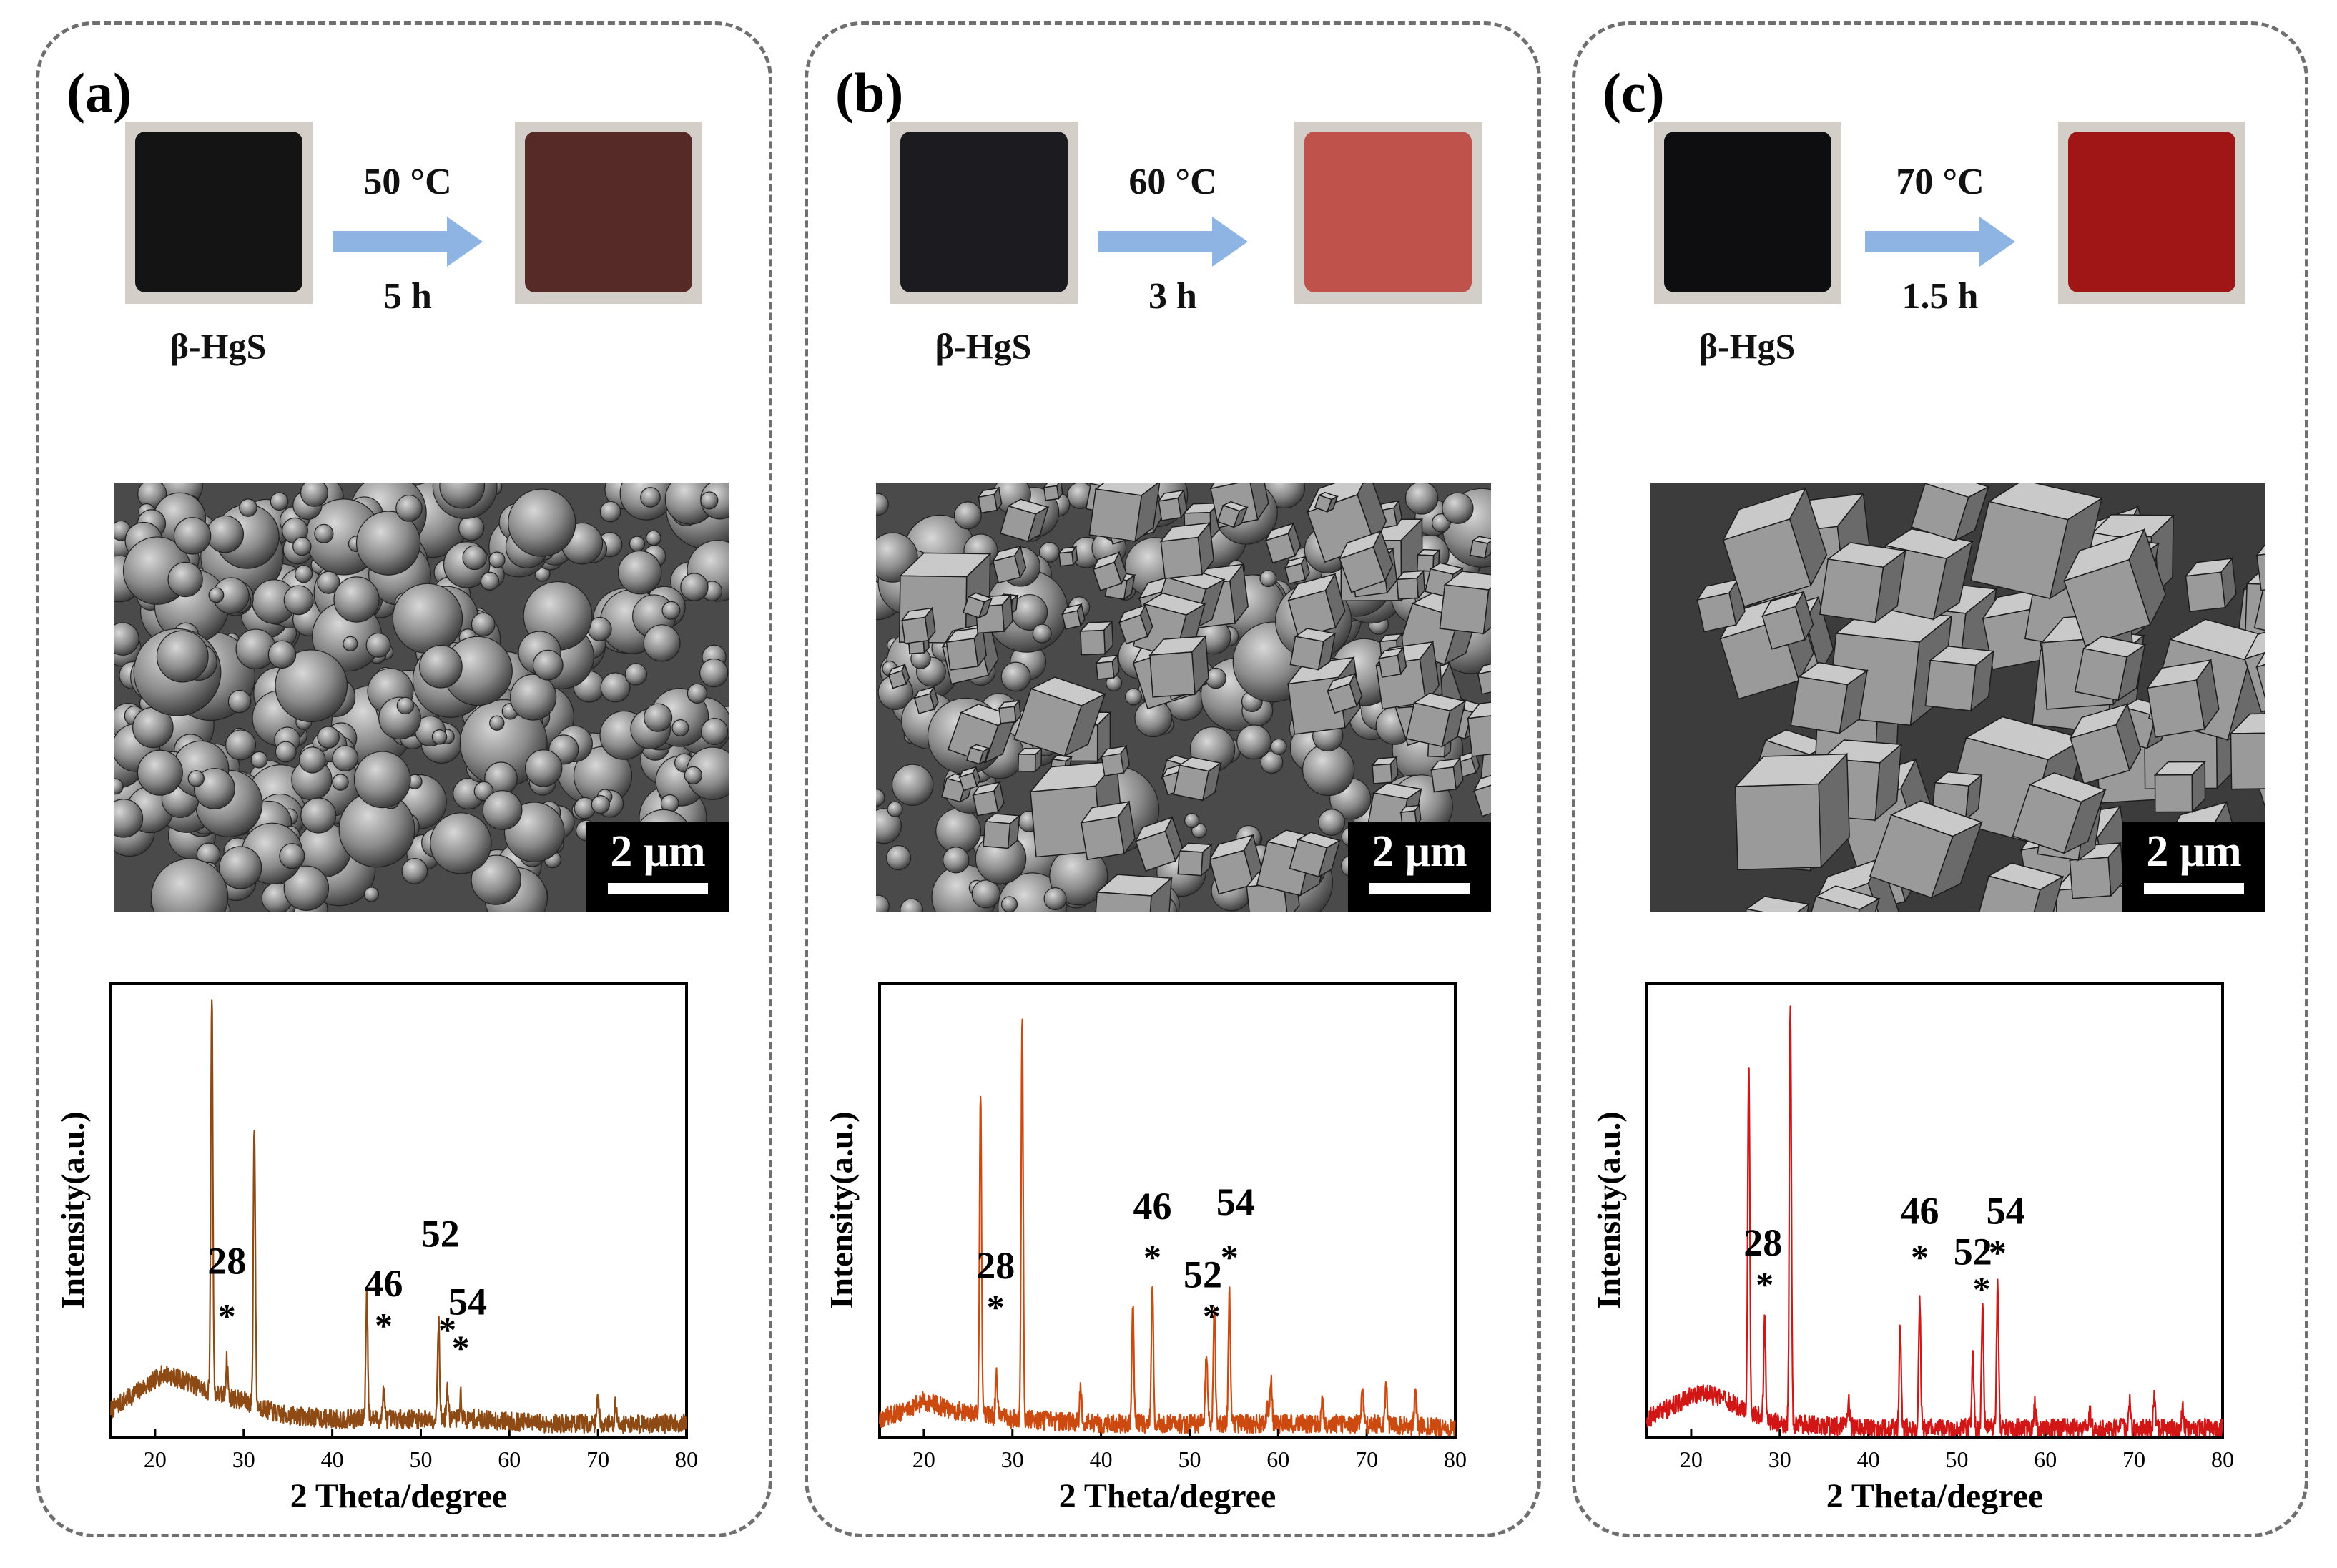 This screenshot has height=1568, width=2337. I want to click on condition-time: 5 h, so click(408, 296).